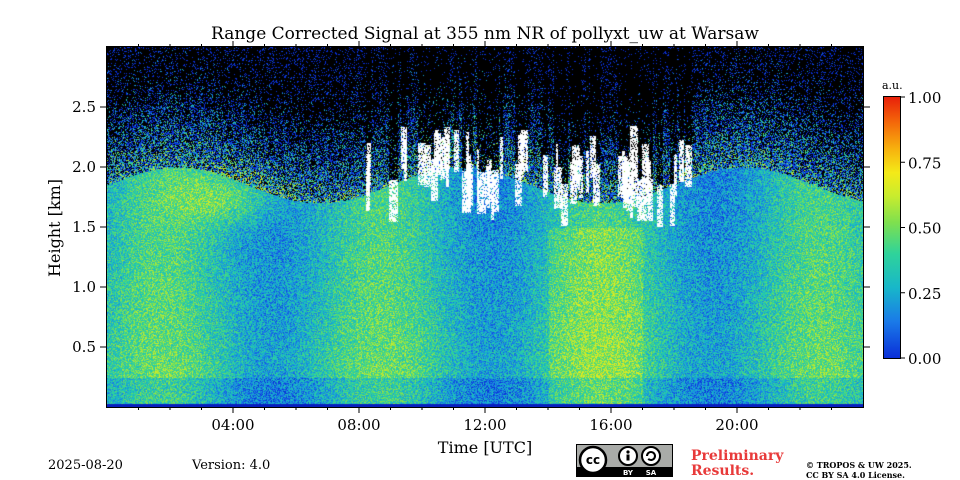  I want to click on sa-share-icon, so click(651, 456).